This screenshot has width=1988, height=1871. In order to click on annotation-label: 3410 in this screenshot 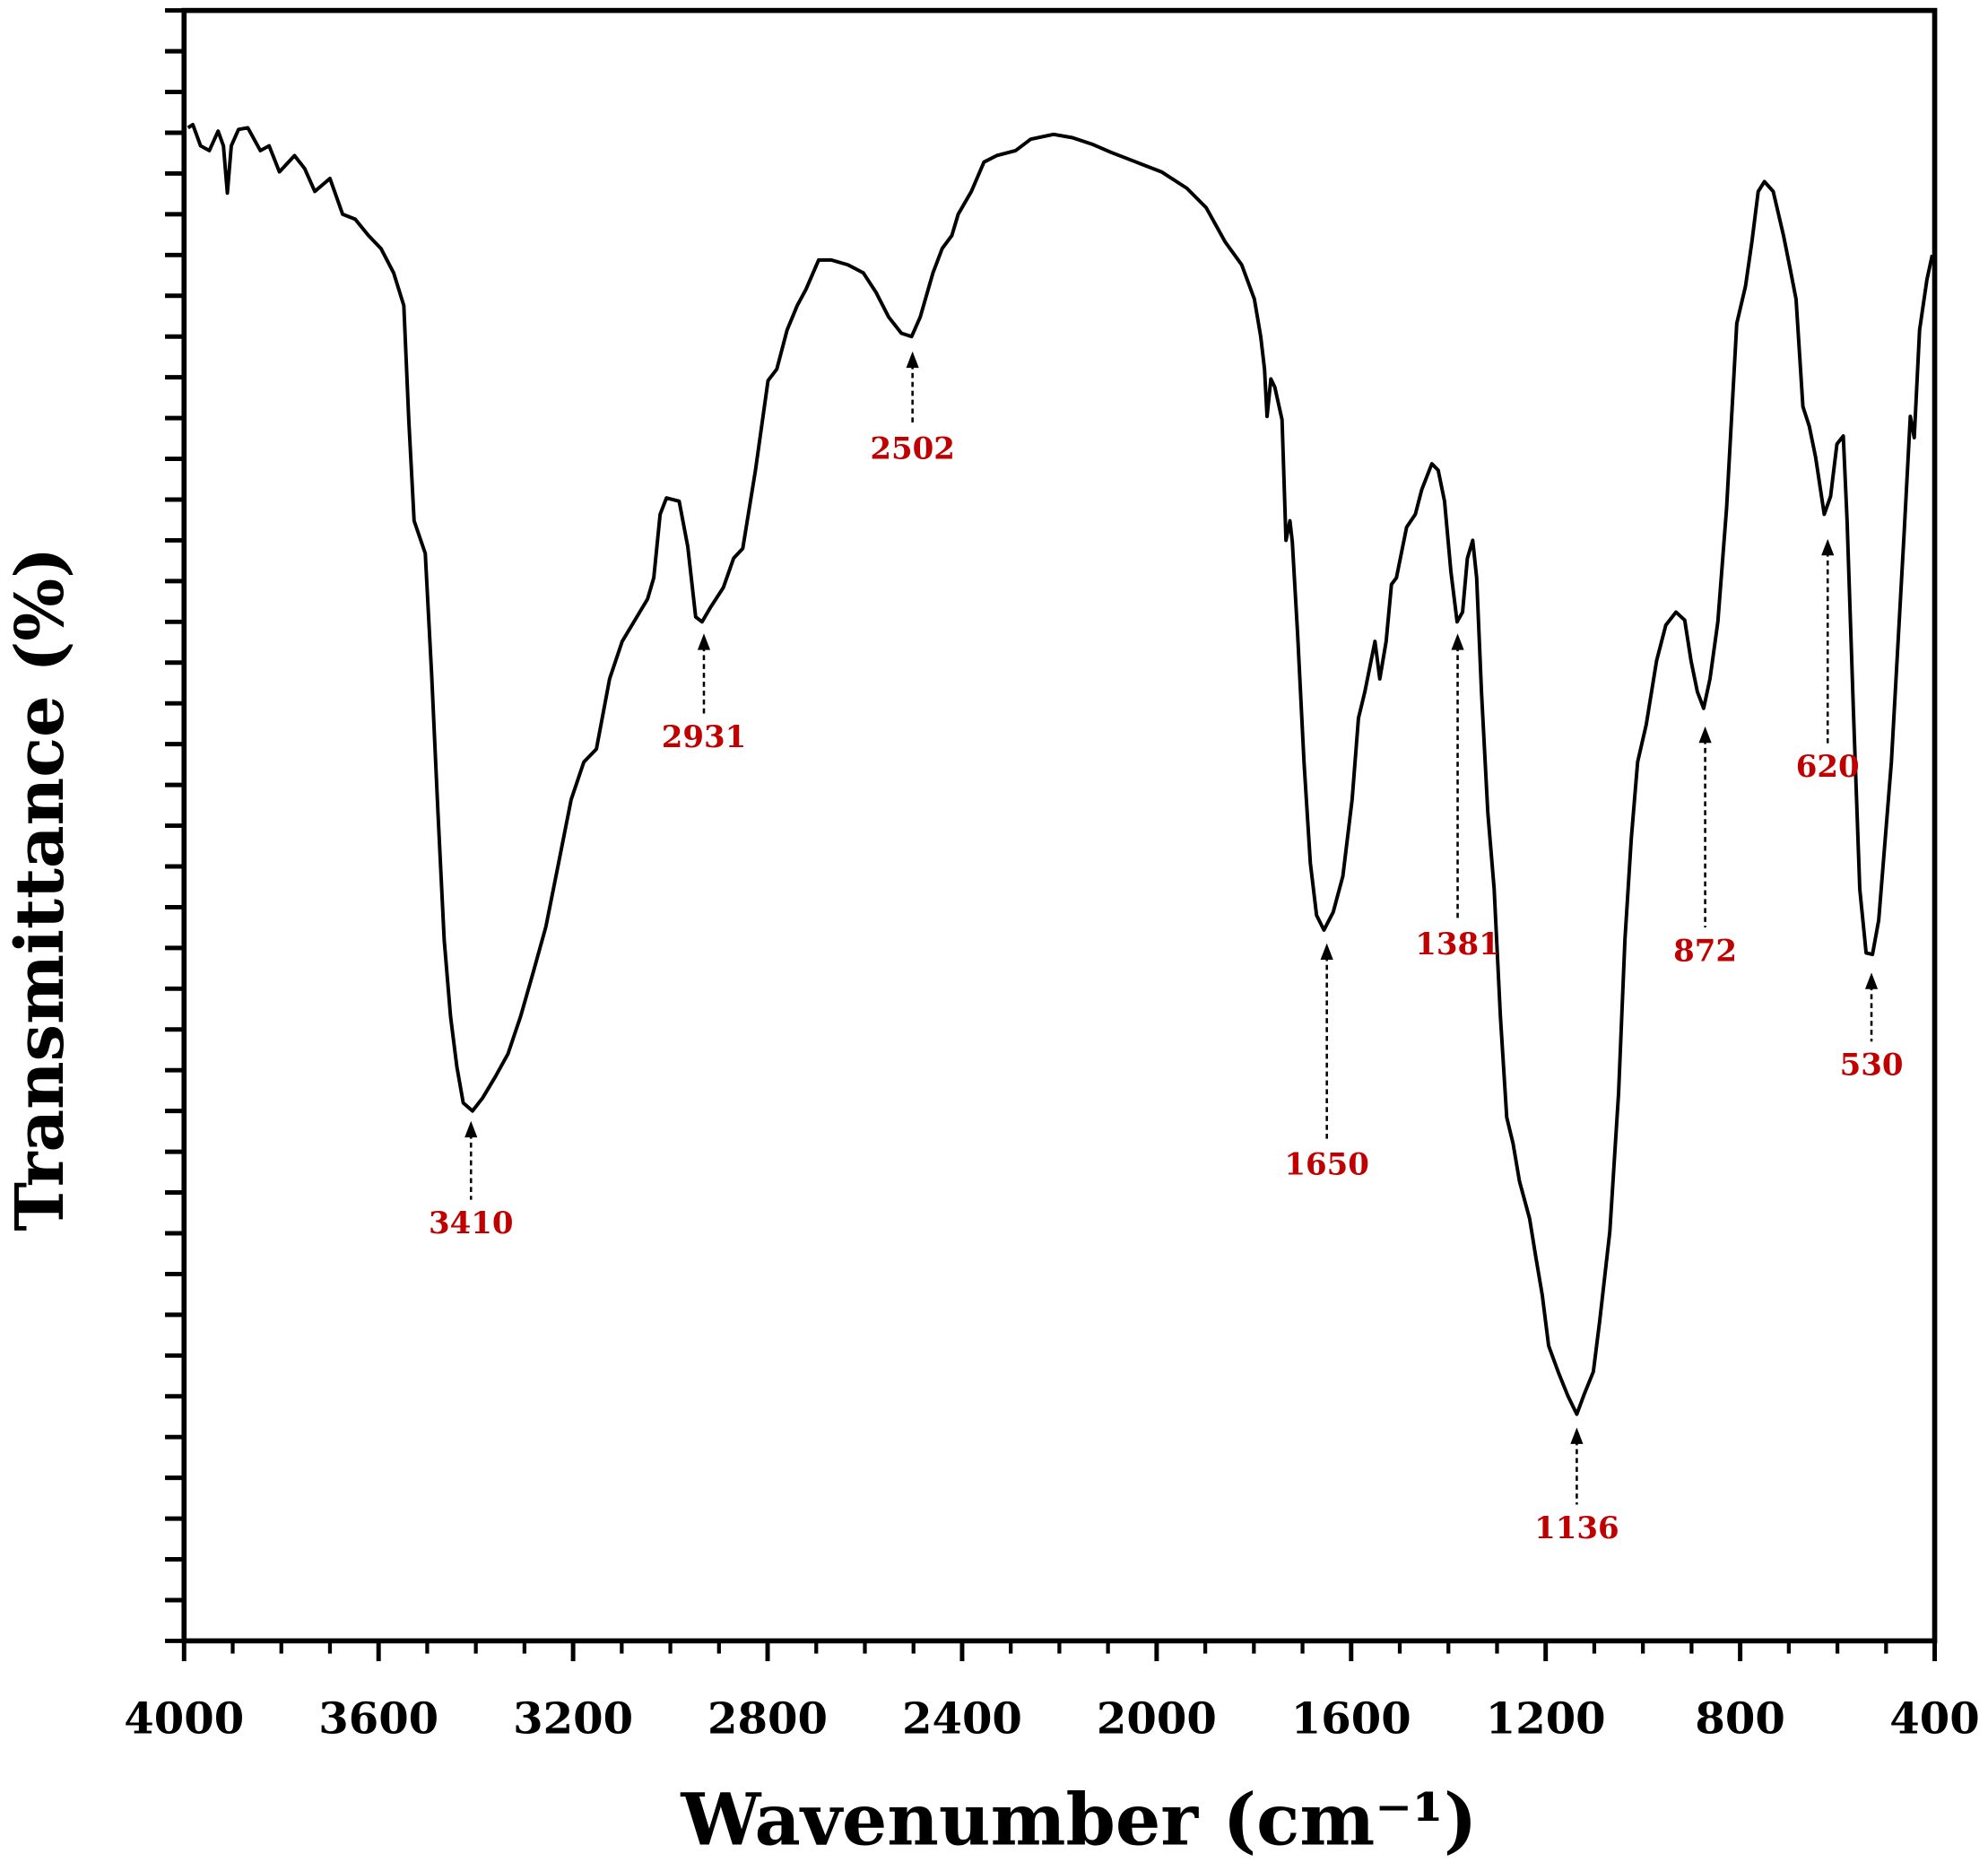, I will do `click(471, 1223)`.